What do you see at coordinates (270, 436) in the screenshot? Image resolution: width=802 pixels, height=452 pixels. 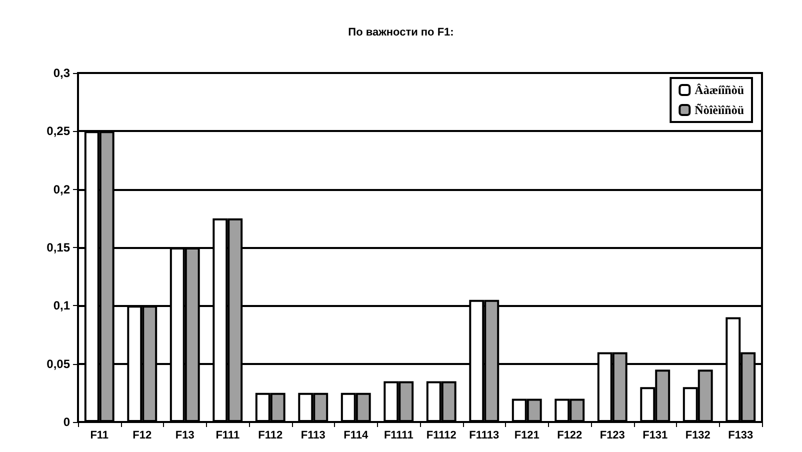 I see `x-tick-label: F112` at bounding box center [270, 436].